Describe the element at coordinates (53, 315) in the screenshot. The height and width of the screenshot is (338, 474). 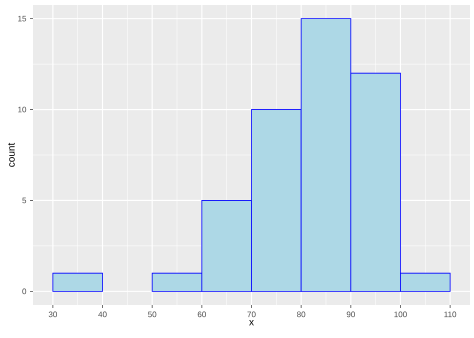
I see `x-tick-label: 30` at that location.